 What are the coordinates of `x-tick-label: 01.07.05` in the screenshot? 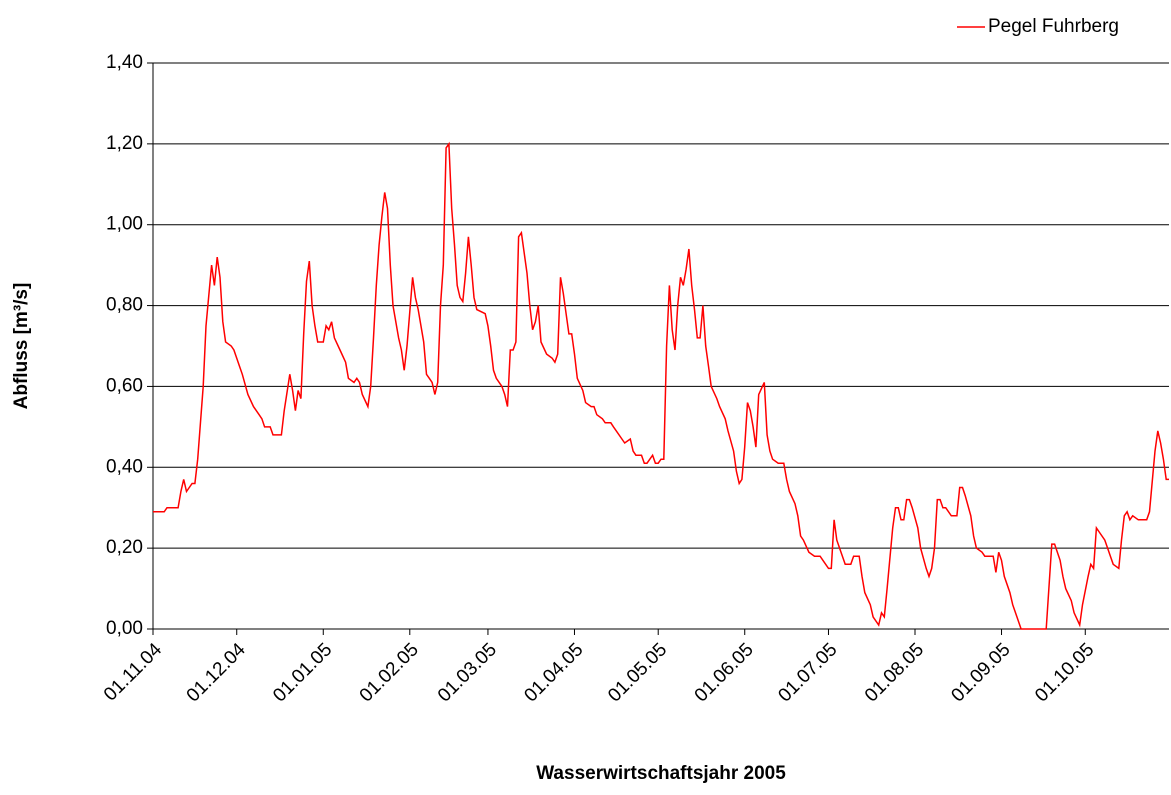 It's located at (807, 672).